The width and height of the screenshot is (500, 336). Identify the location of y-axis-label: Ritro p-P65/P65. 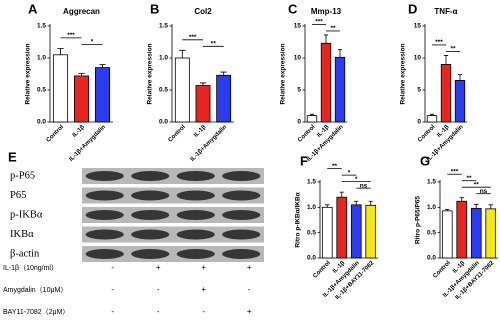
(418, 220).